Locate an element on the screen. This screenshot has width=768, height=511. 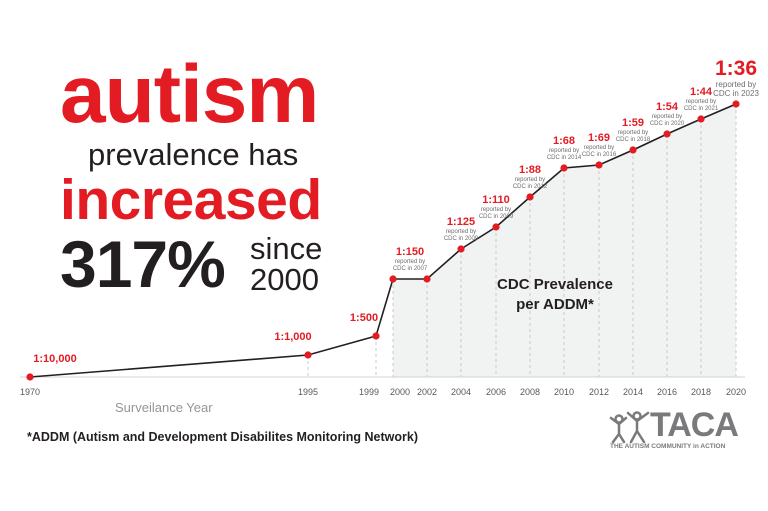
x-tick-label: 2006 is located at coordinates (496, 392).